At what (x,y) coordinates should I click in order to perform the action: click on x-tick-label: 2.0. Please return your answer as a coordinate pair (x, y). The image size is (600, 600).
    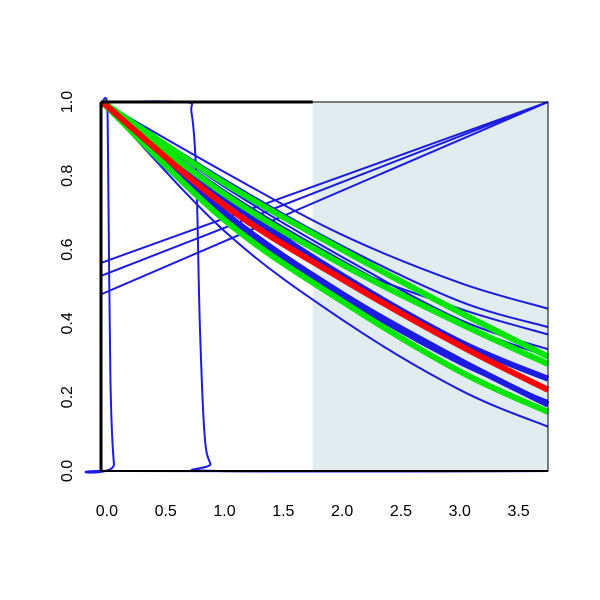
    Looking at the image, I should click on (342, 511).